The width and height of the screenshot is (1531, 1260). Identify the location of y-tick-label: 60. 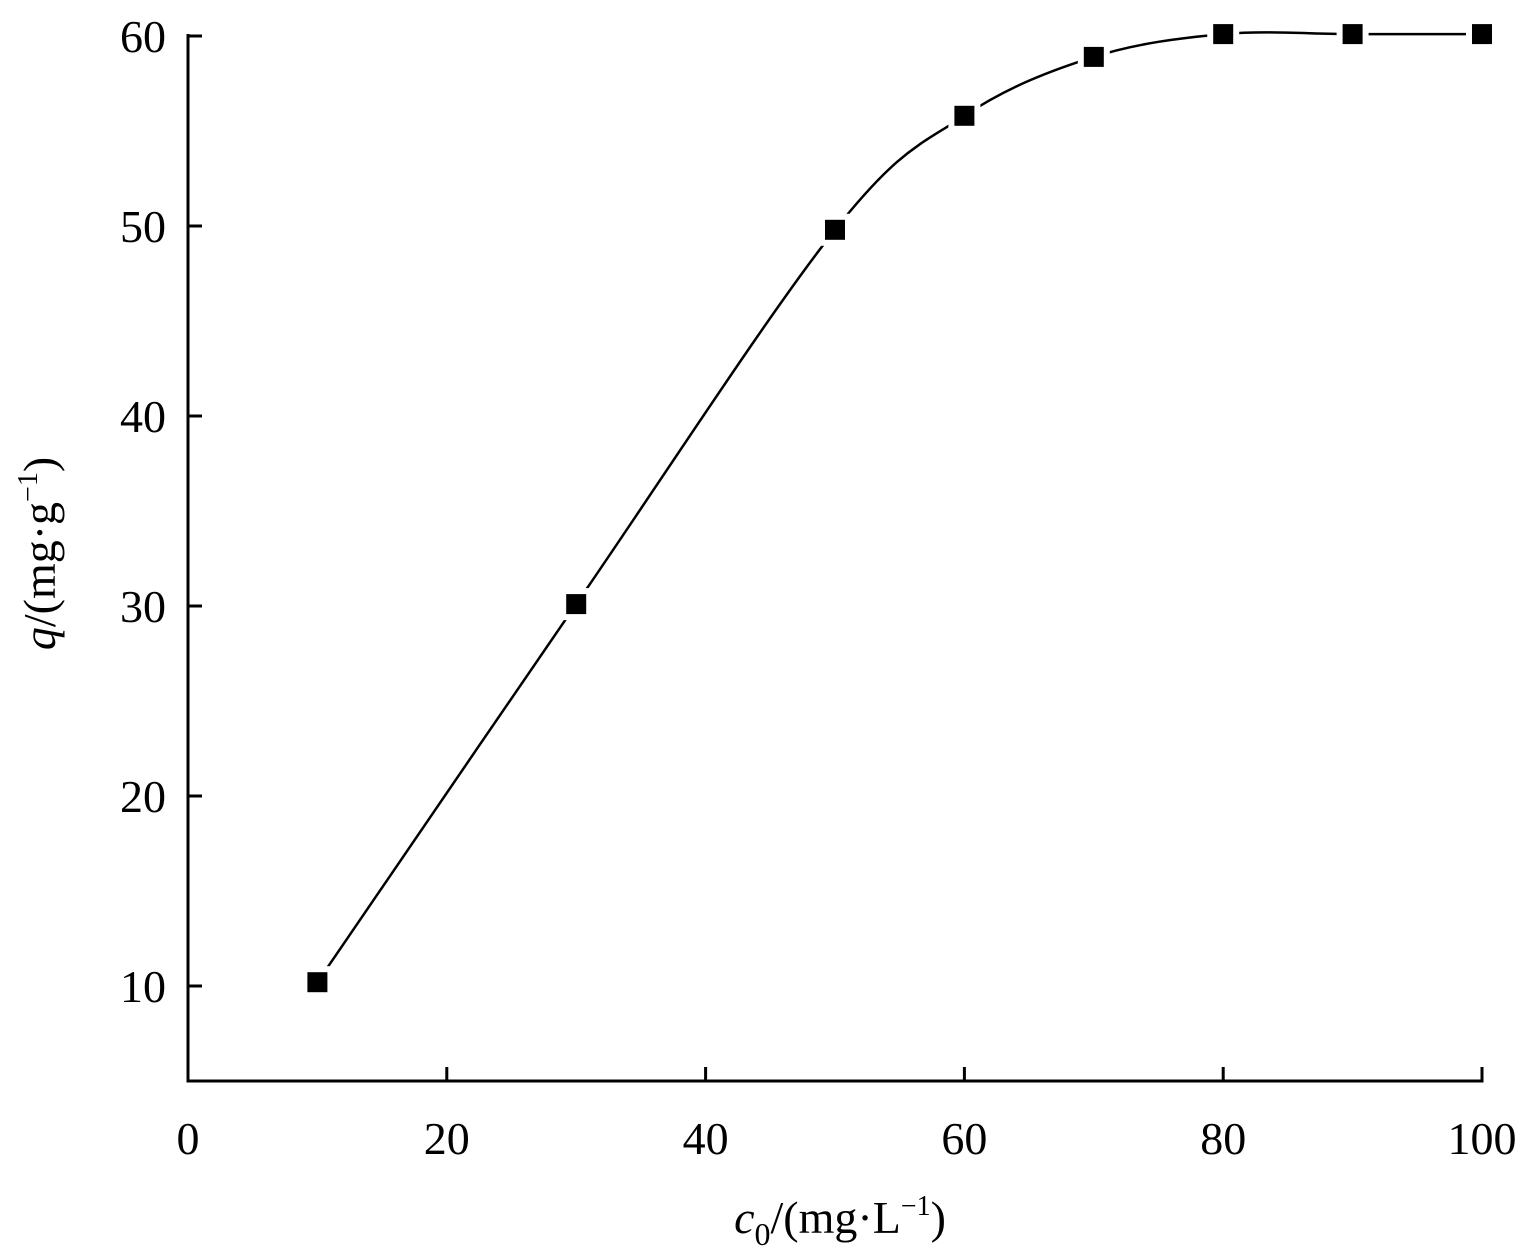
(143, 36).